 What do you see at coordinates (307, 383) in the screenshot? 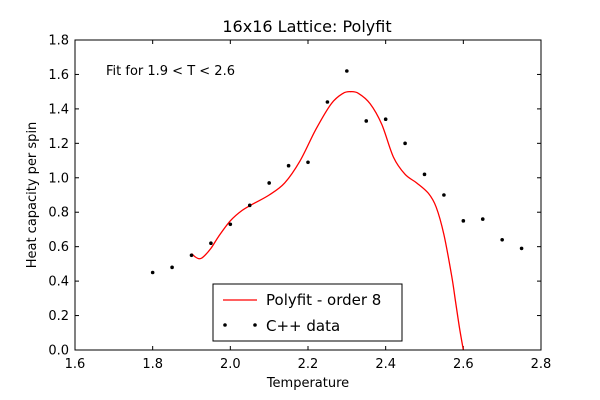
I see `x-axis-label: Temperature` at bounding box center [307, 383].